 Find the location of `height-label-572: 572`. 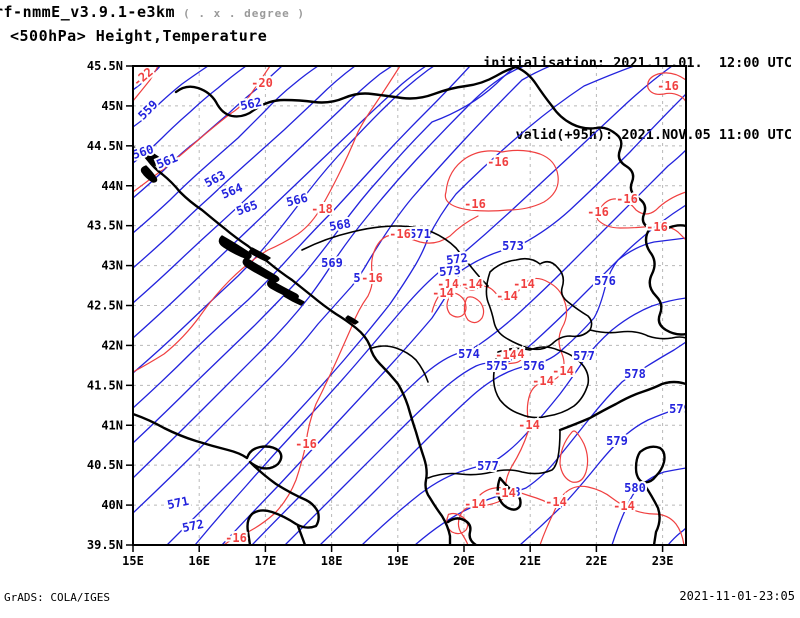

height-label-572: 572 is located at coordinates (193, 526).